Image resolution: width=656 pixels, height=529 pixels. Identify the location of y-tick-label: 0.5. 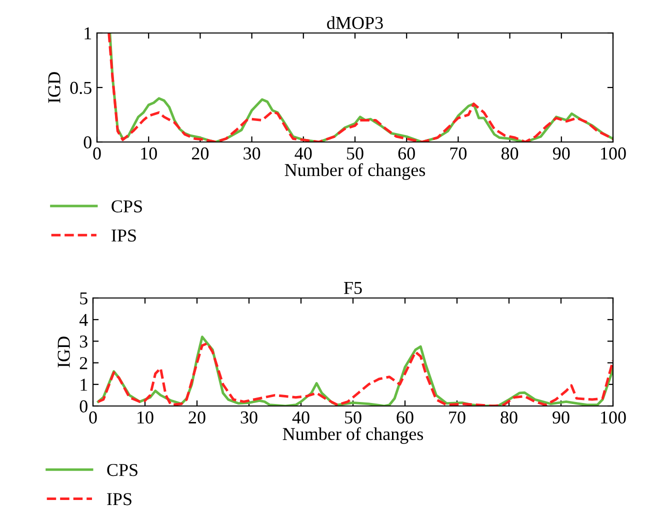
(81, 88).